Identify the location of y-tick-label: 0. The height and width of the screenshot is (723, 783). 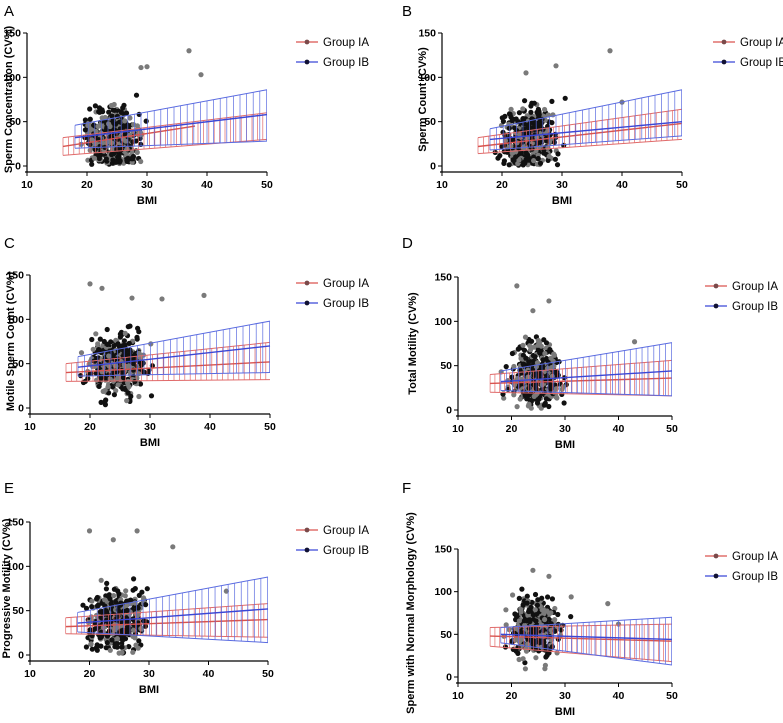
(21, 656).